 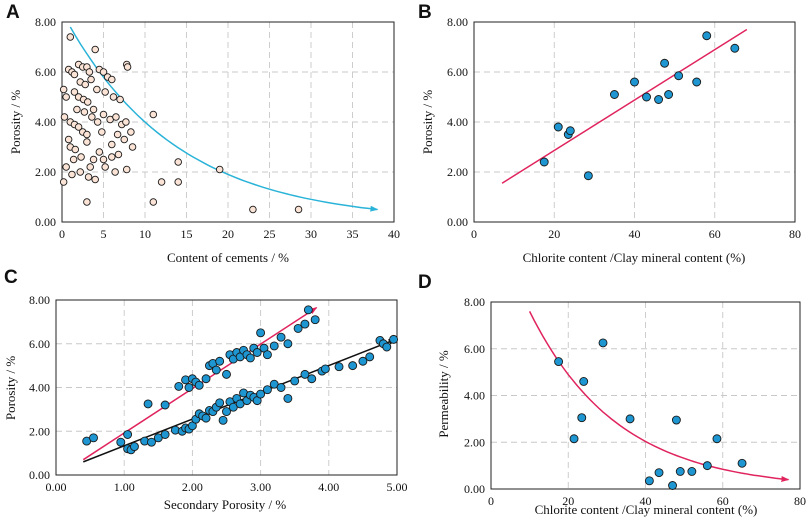 I want to click on panel-b-x-tick-label: 60, so click(x=715, y=234).